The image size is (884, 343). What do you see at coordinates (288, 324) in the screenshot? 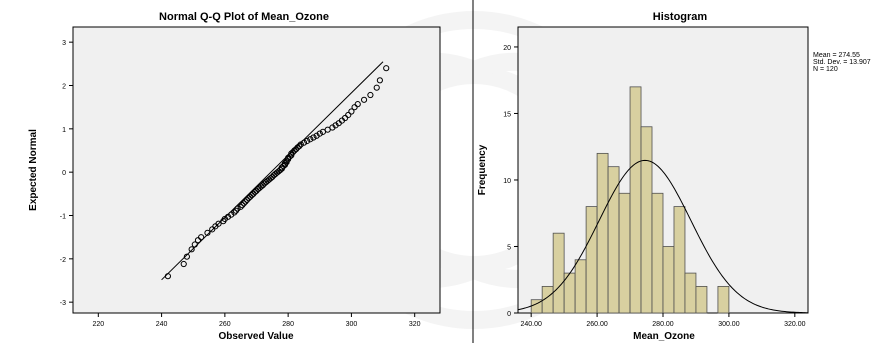
I see `x-tick-label: 280` at bounding box center [288, 324].